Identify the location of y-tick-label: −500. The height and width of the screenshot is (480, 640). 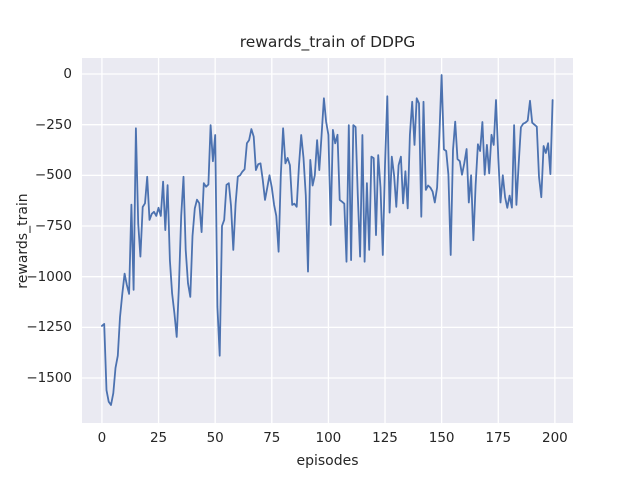
(53, 175).